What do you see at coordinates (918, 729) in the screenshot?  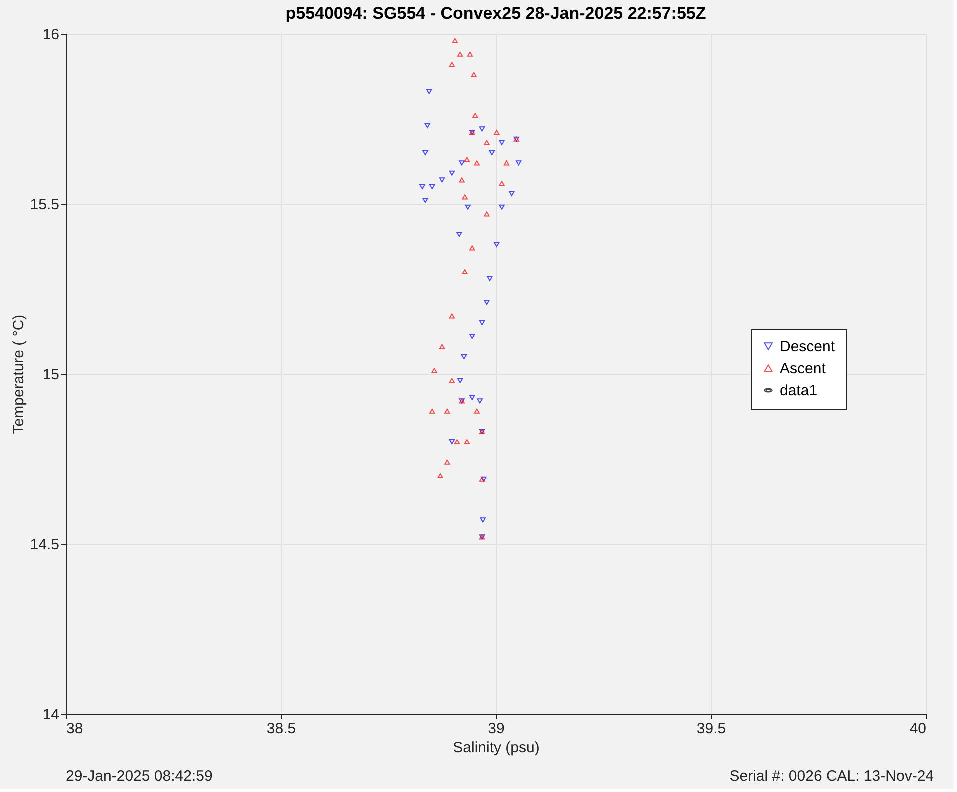 I see `x-tick-label: 40` at bounding box center [918, 729].